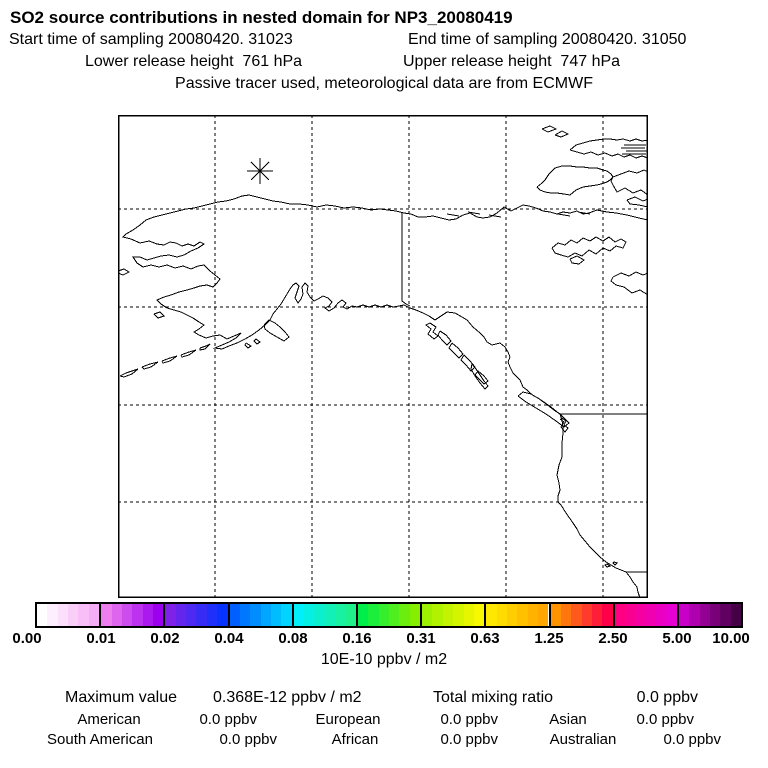 The image size is (768, 768). I want to click on colorbar-tick-label: 0.63, so click(485, 638).